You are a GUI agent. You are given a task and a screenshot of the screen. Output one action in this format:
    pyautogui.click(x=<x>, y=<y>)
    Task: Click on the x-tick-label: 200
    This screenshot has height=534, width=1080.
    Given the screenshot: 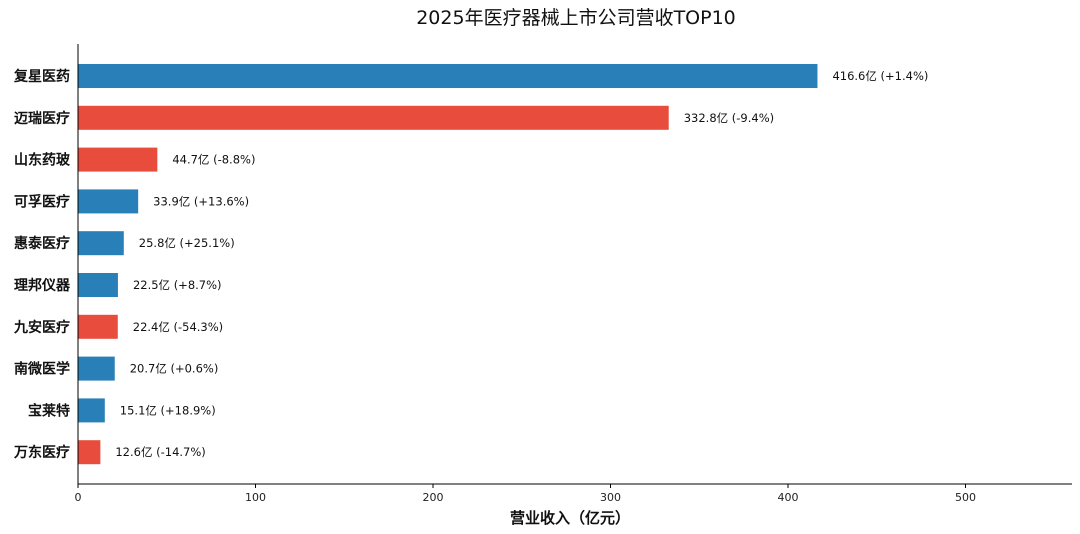 What is the action you would take?
    pyautogui.click(x=433, y=497)
    